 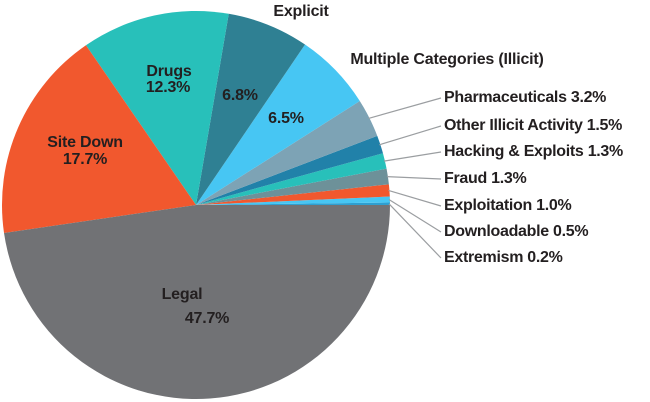 I want to click on leader-line-pharmaceuticals, so click(x=405, y=108).